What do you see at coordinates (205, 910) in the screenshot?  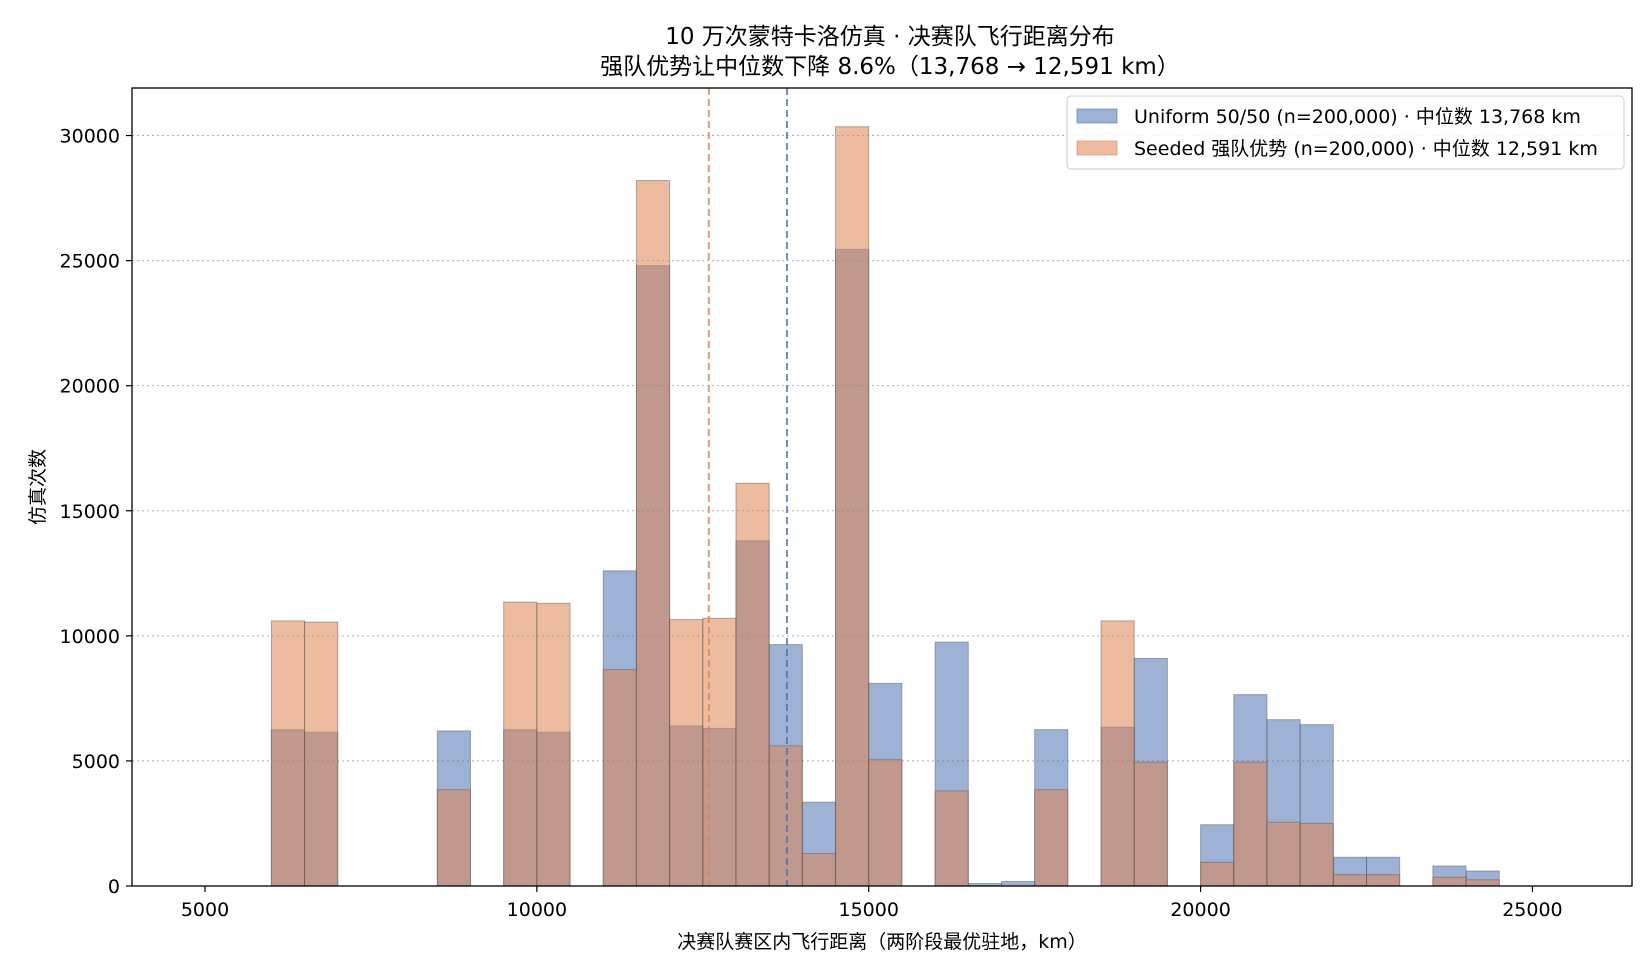 I see `x-tick-label: 5000` at bounding box center [205, 910].